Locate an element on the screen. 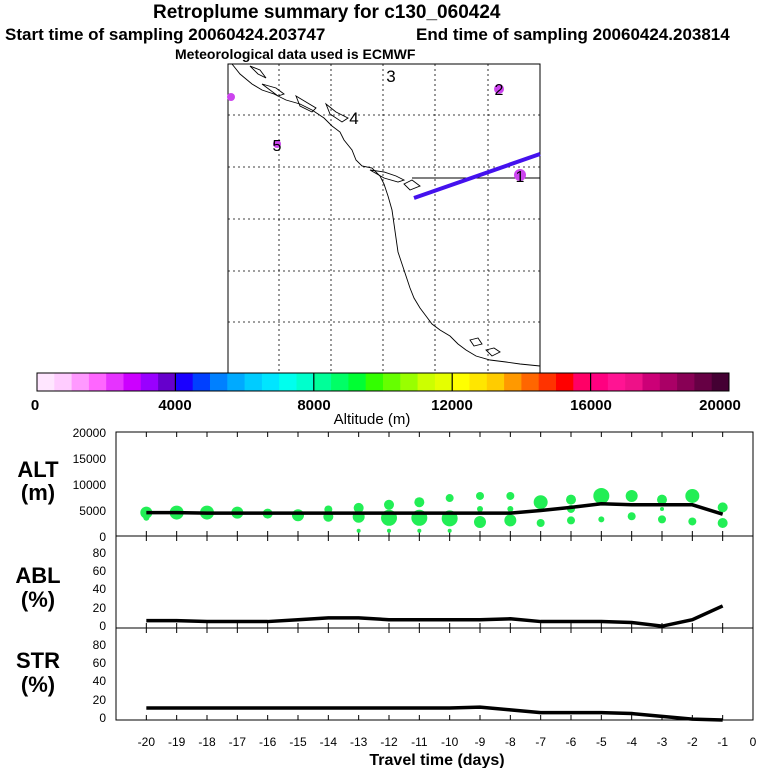 The height and width of the screenshot is (768, 768). str-marks is located at coordinates (449, 675).